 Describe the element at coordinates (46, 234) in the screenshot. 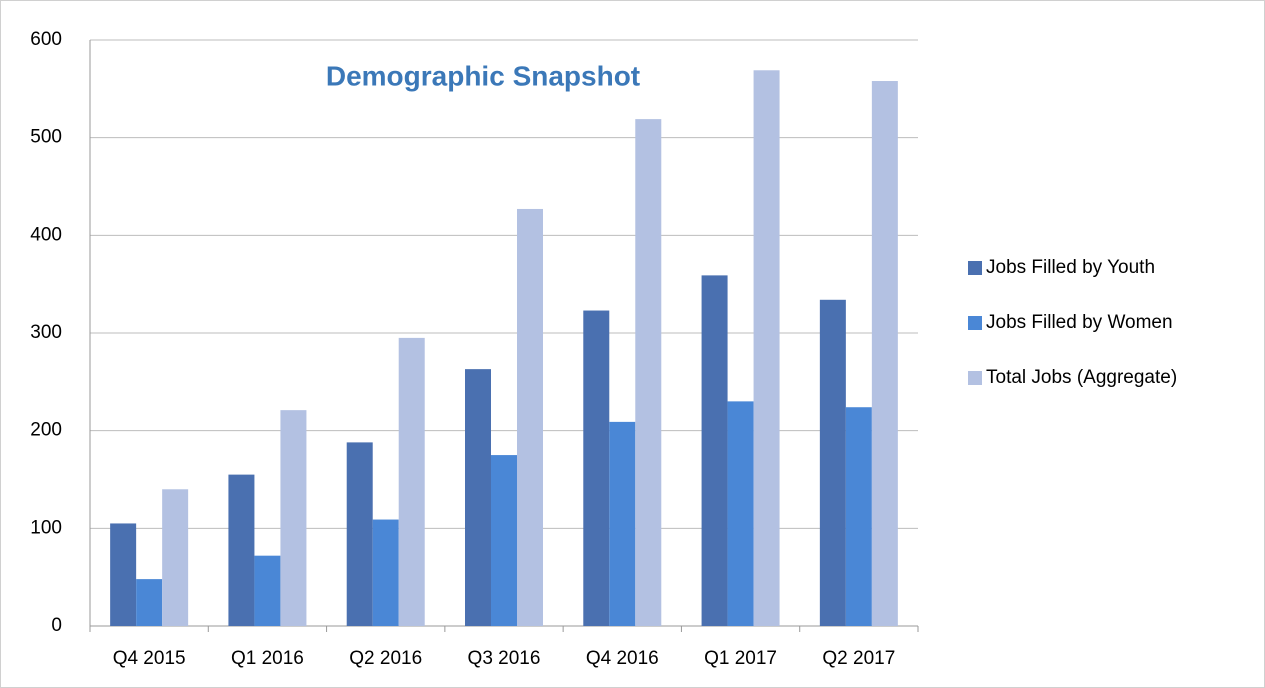

I see `y-tick-label: 400` at that location.